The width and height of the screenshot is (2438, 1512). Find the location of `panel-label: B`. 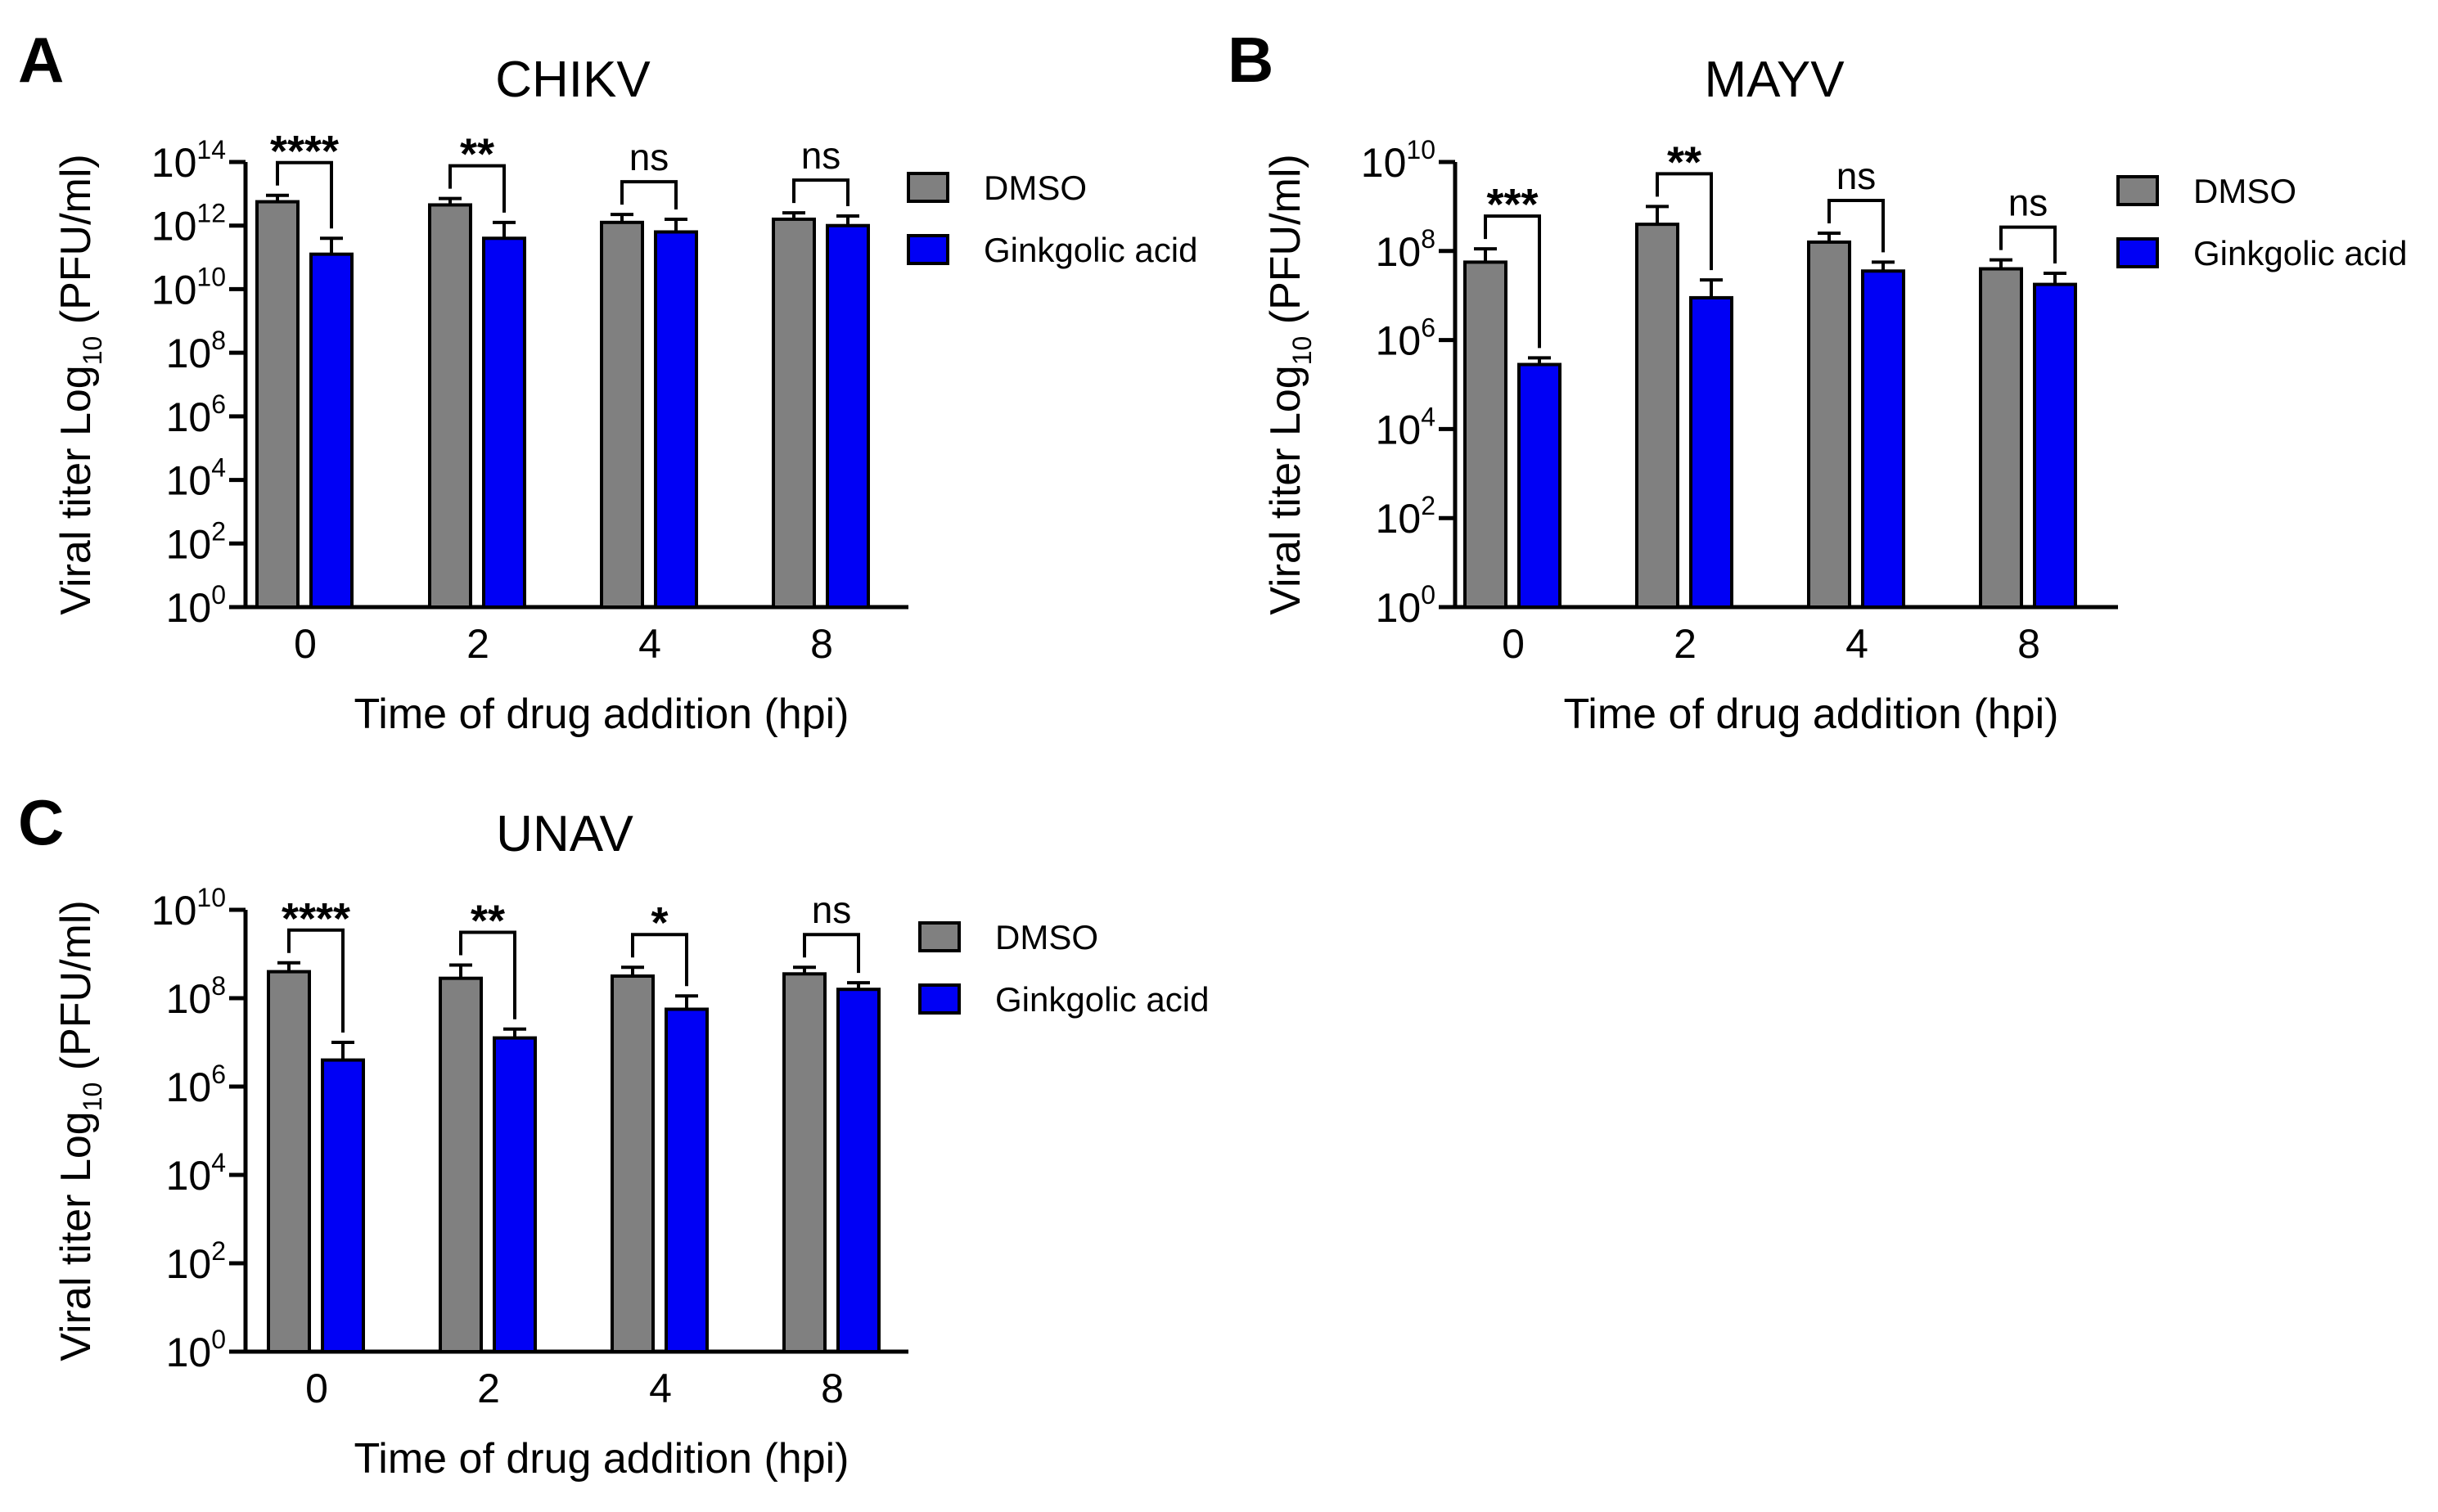

panel-label: B is located at coordinates (1250, 60).